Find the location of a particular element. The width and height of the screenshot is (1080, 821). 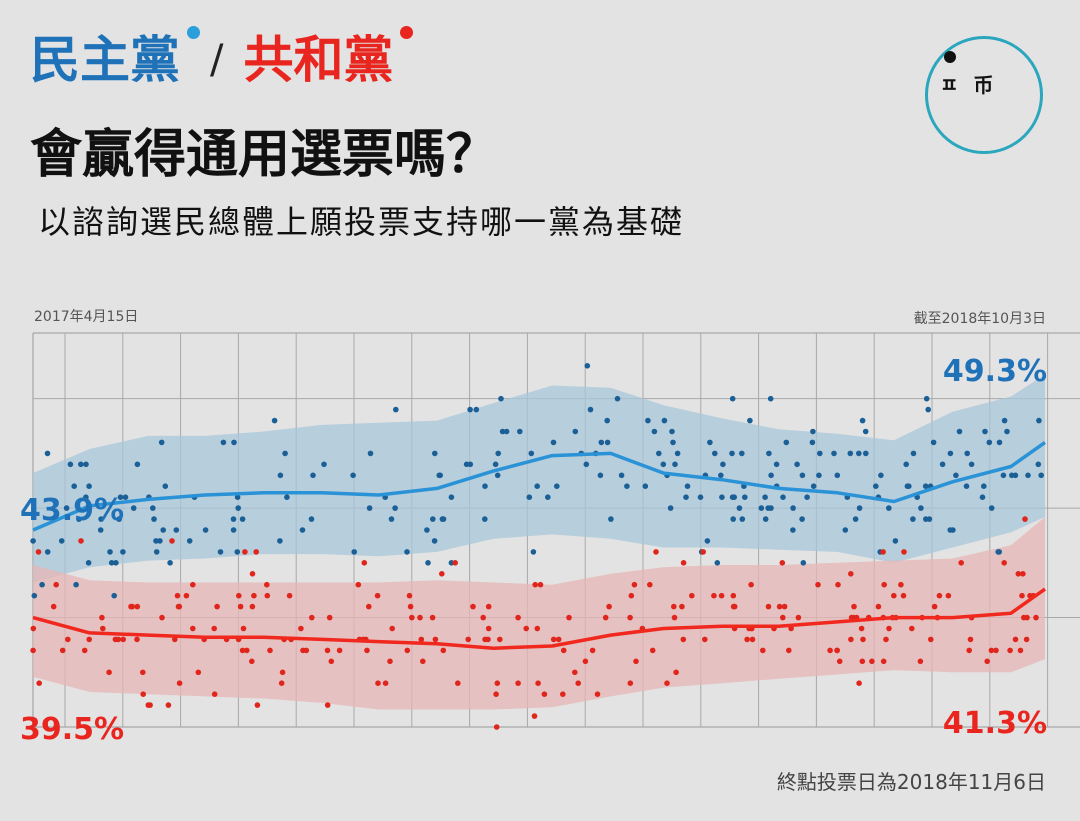

brand-logo: ㅍ 币 is located at coordinates (984, 95).